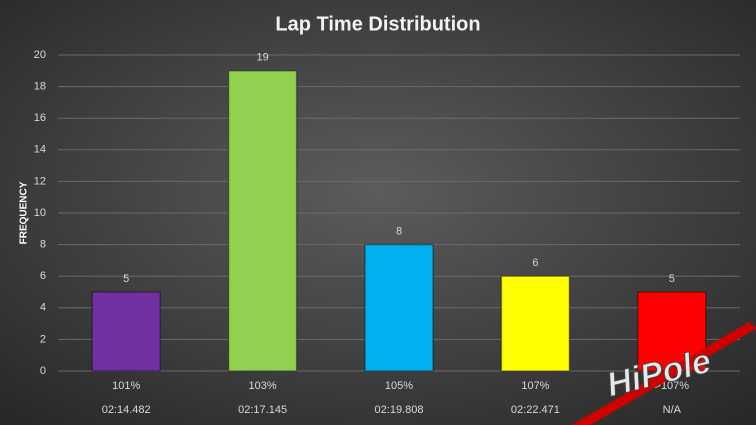  I want to click on x-tick-label: 105%, so click(399, 386).